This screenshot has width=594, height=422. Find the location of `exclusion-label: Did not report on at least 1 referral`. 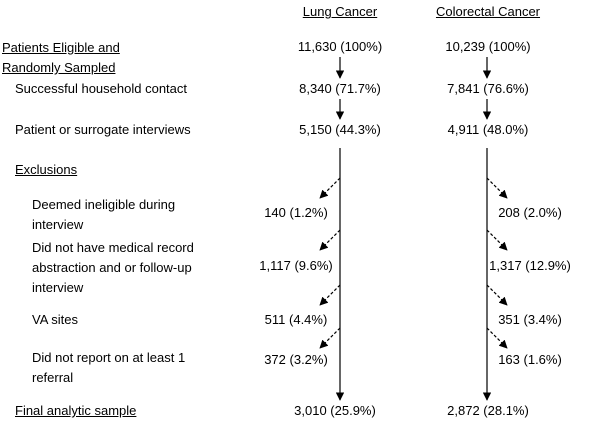

exclusion-label: Did not report on at least 1 referral is located at coordinates (109, 367).